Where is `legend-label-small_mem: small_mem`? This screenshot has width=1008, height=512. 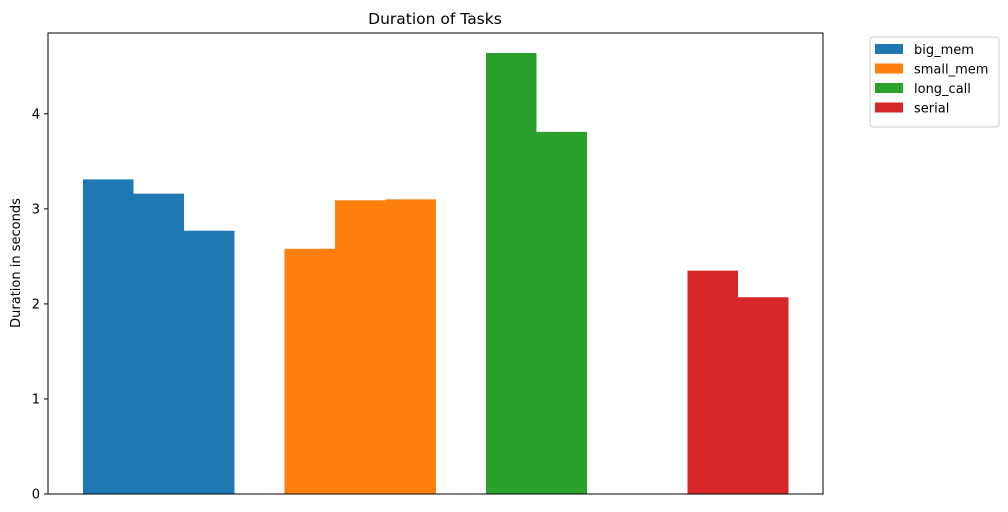
legend-label-small_mem: small_mem is located at coordinates (951, 70).